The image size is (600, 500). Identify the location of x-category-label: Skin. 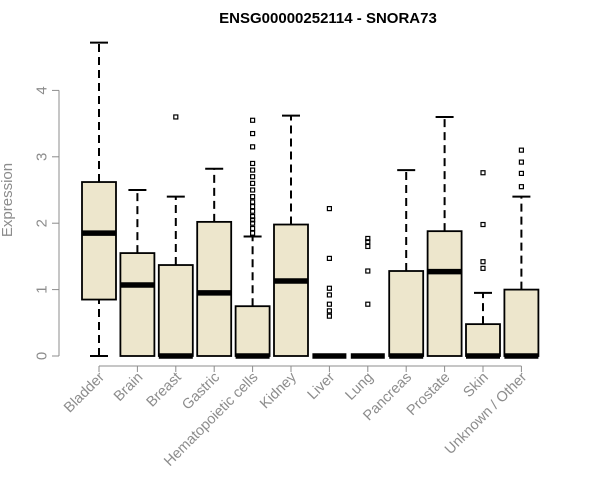
(476, 385).